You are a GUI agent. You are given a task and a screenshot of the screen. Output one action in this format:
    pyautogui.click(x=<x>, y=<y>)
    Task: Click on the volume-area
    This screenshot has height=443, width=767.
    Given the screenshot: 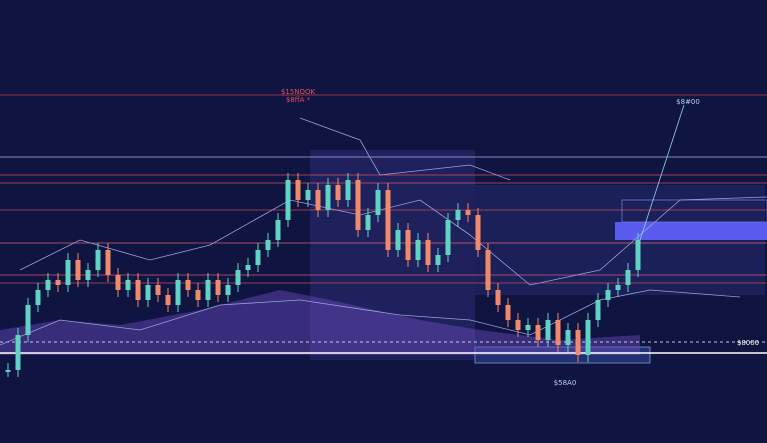 What is the action you would take?
    pyautogui.click(x=320, y=322)
    